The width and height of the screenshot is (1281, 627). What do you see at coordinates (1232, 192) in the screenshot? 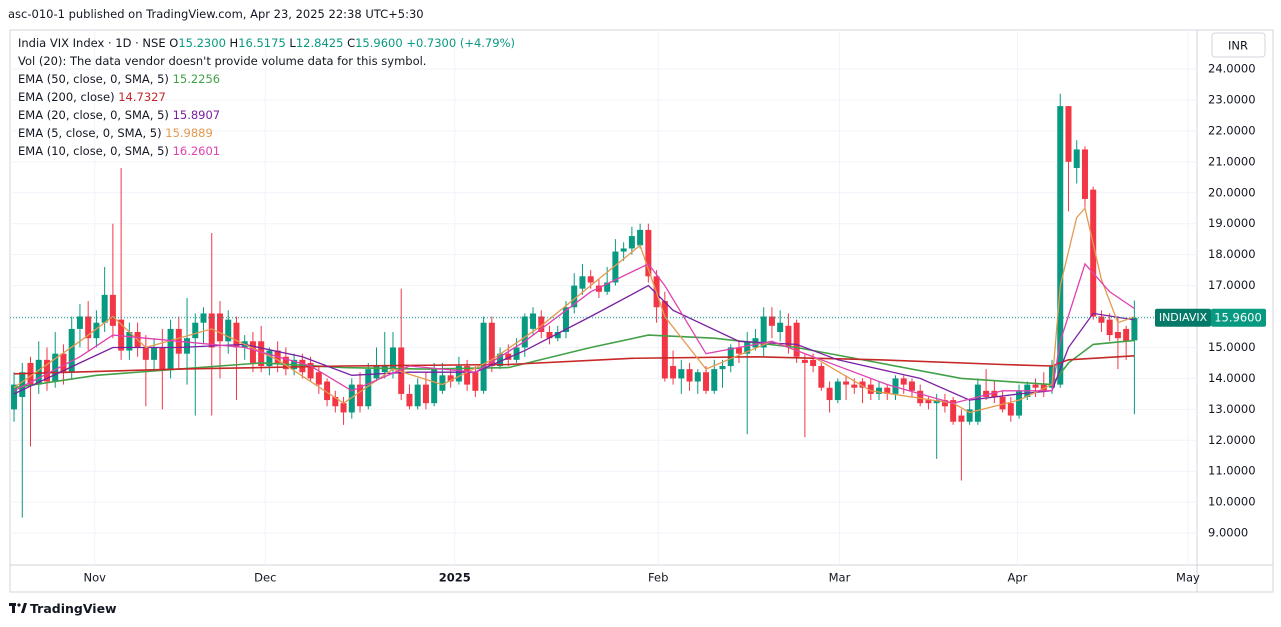
I see `y-tick-label: 20.0000` at bounding box center [1232, 192].